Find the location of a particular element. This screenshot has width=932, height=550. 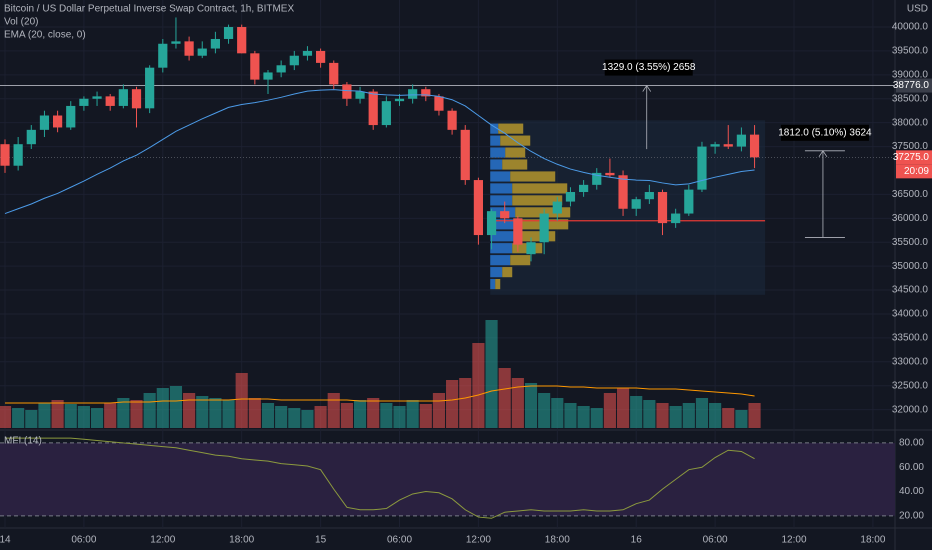

volume-ma is located at coordinates (379, 394).